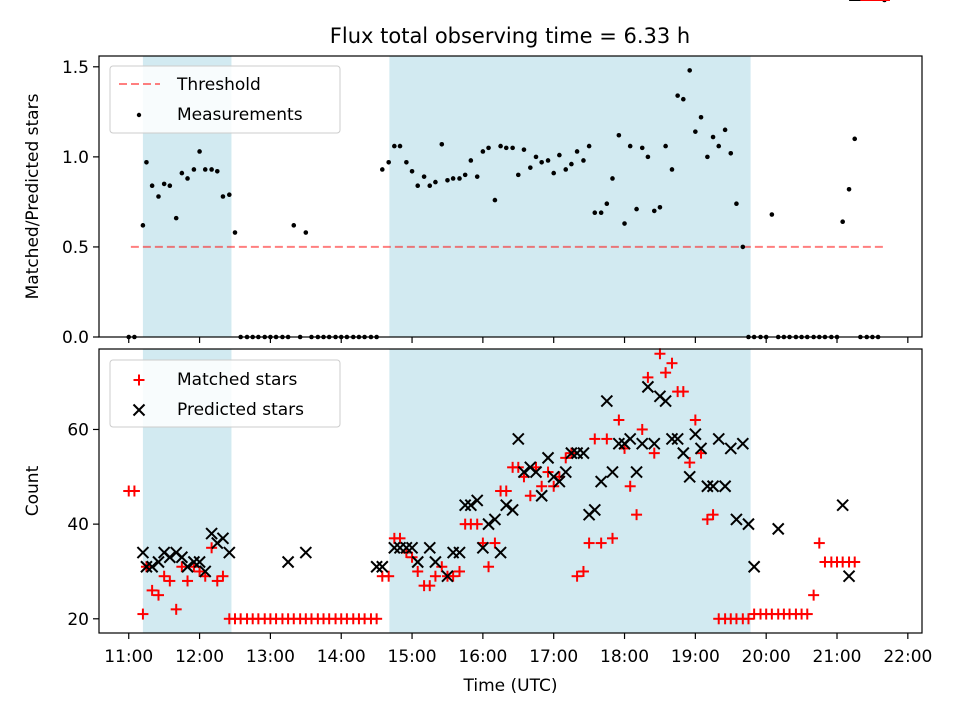  What do you see at coordinates (341, 657) in the screenshot?
I see `x-tick-label: 14:00` at bounding box center [341, 657].